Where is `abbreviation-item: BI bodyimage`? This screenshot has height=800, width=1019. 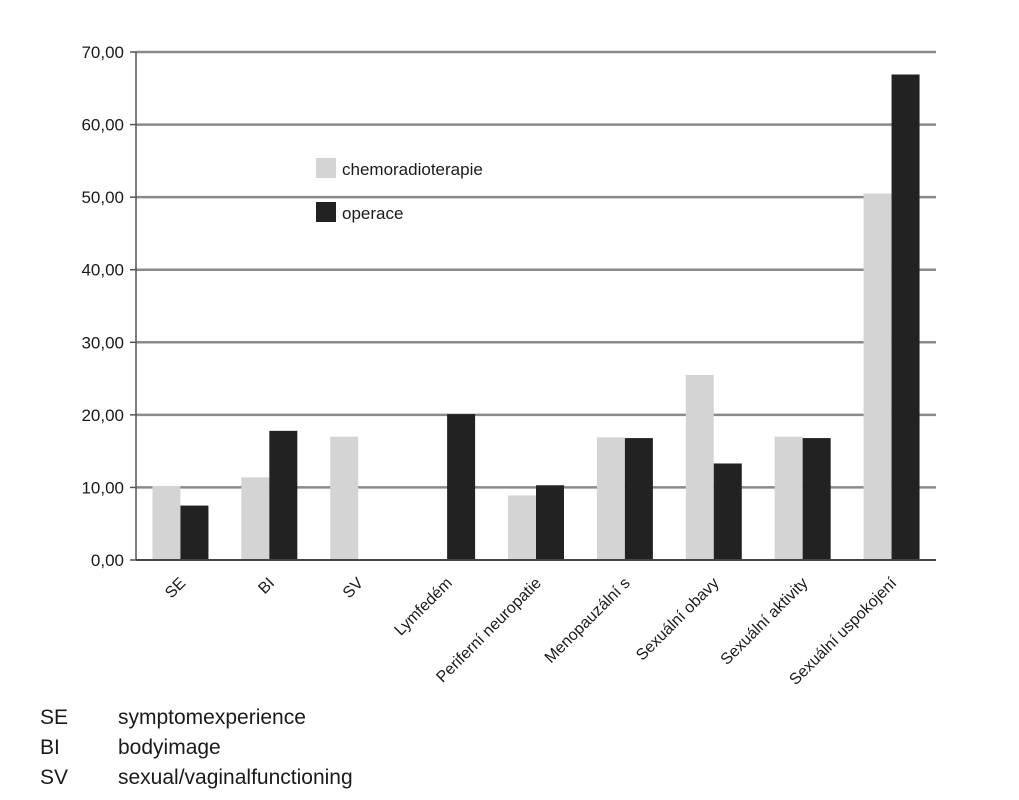 abbreviation-item: BI bodyimage is located at coordinates (196, 748).